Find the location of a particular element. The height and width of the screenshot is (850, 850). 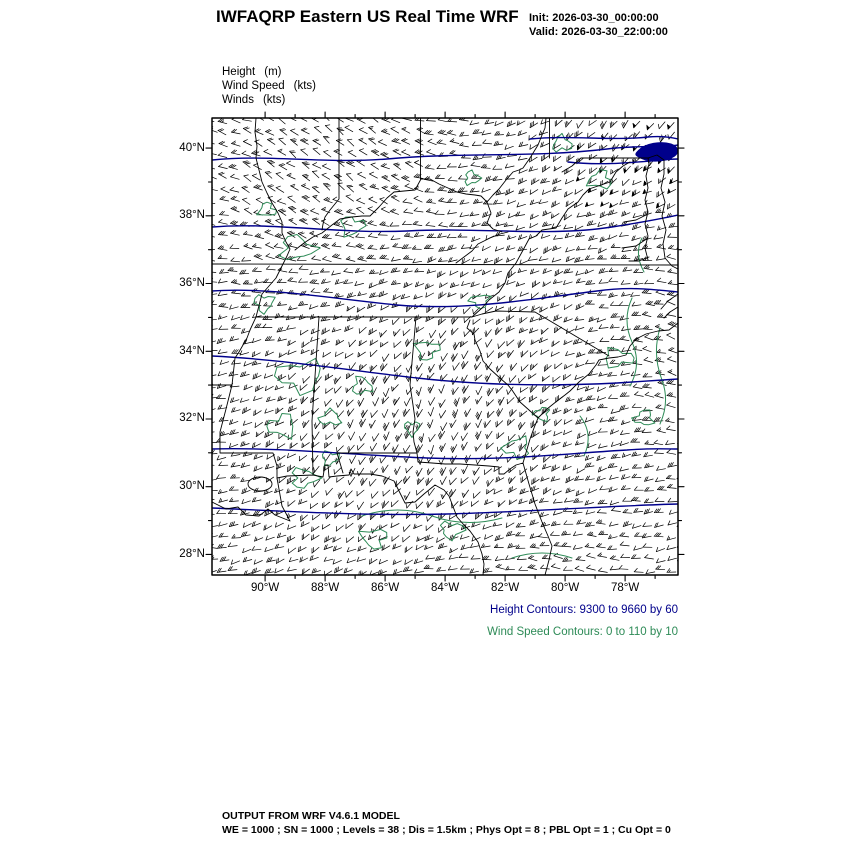

lon-label-78w: 78°W is located at coordinates (625, 588).